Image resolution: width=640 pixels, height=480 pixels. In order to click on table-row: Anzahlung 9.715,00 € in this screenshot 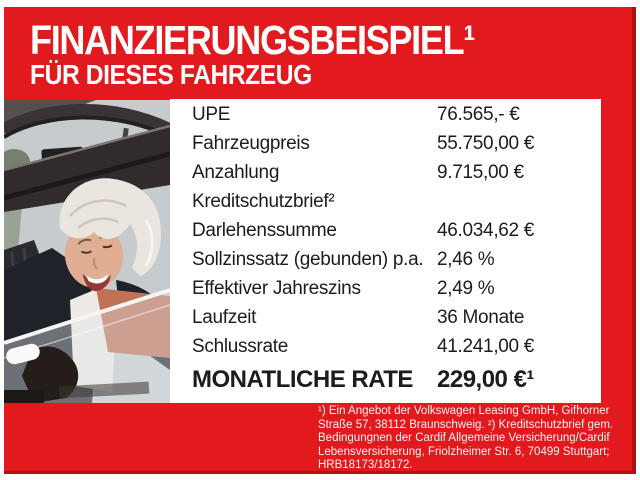, I will do `click(396, 172)`.